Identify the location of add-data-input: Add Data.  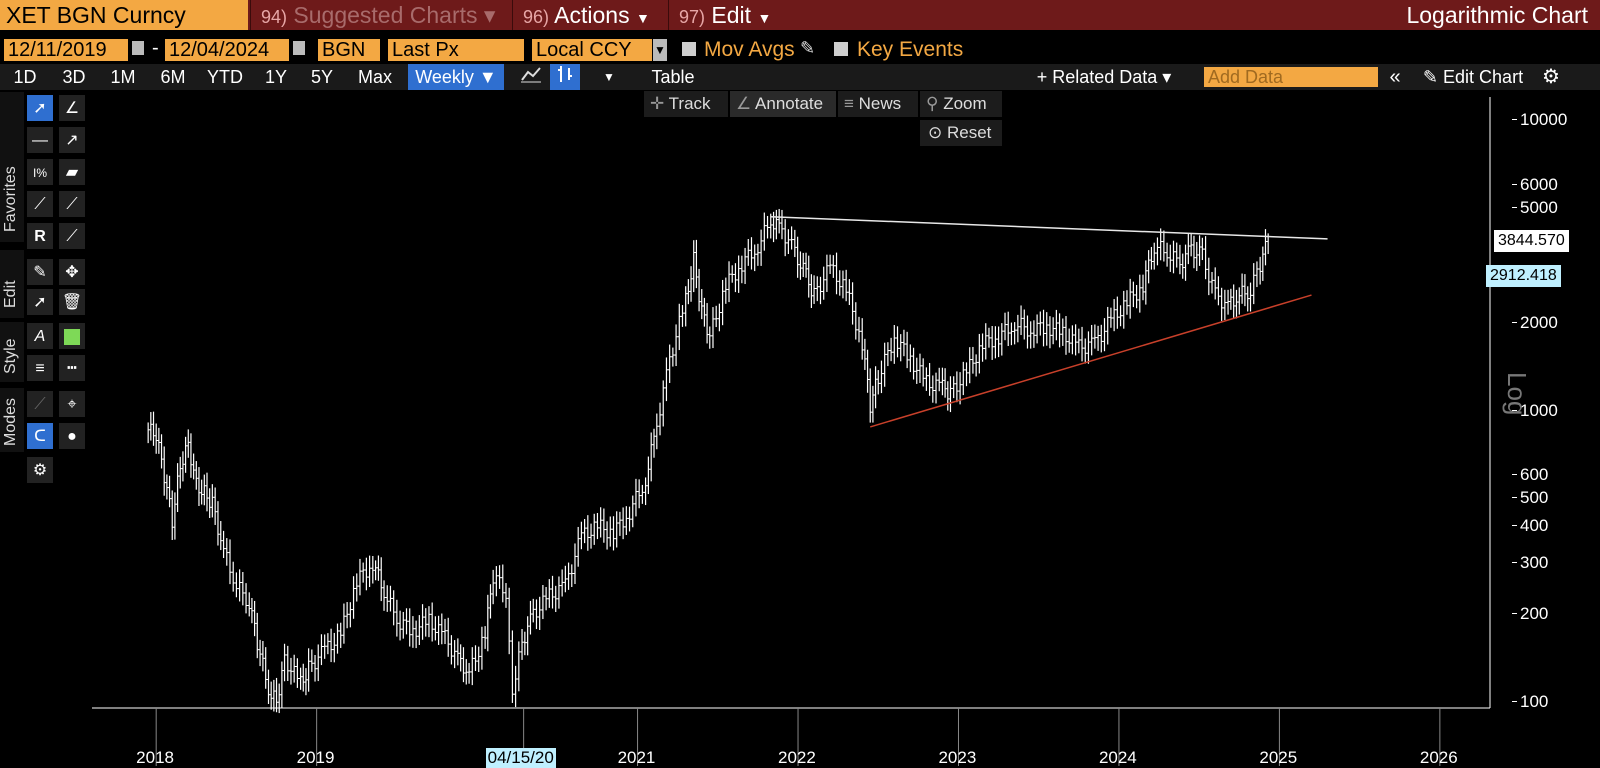
(1291, 77).